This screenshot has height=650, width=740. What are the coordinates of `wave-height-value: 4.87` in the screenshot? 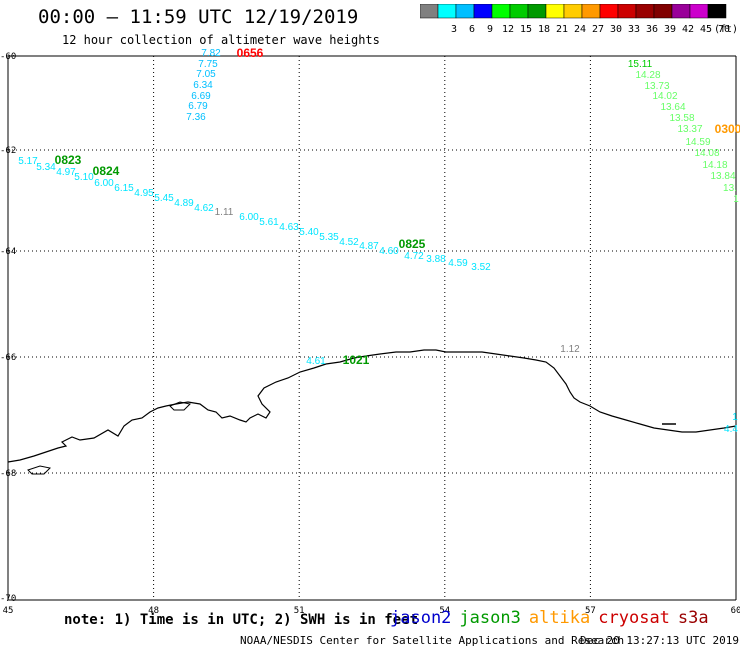 It's located at (369, 246).